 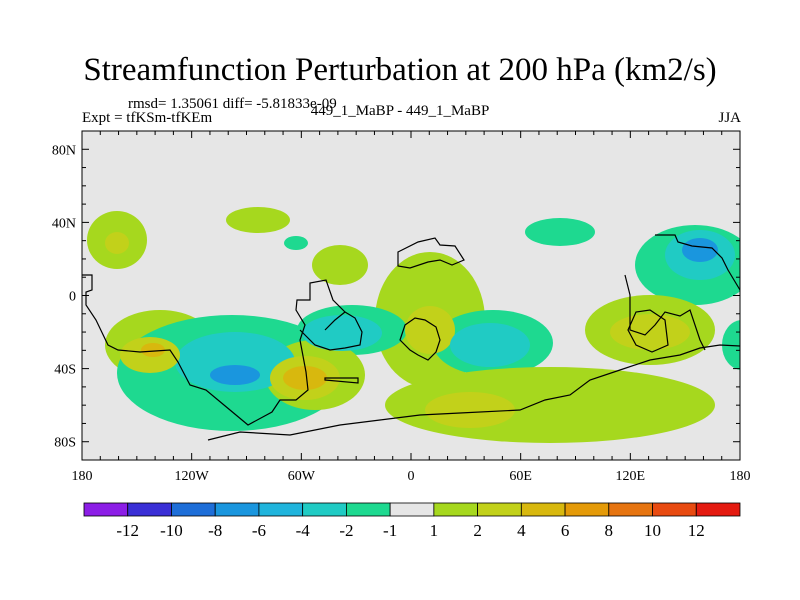 What do you see at coordinates (682, 292) in the screenshot?
I see `coastline-asia` at bounding box center [682, 292].